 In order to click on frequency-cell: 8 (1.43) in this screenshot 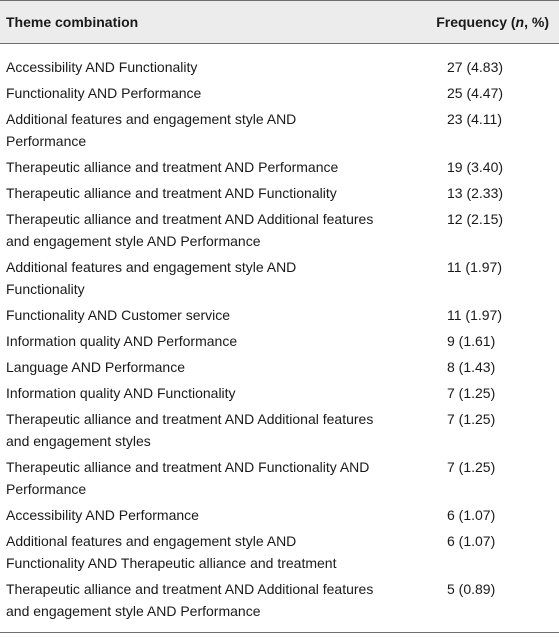, I will do `click(471, 367)`.